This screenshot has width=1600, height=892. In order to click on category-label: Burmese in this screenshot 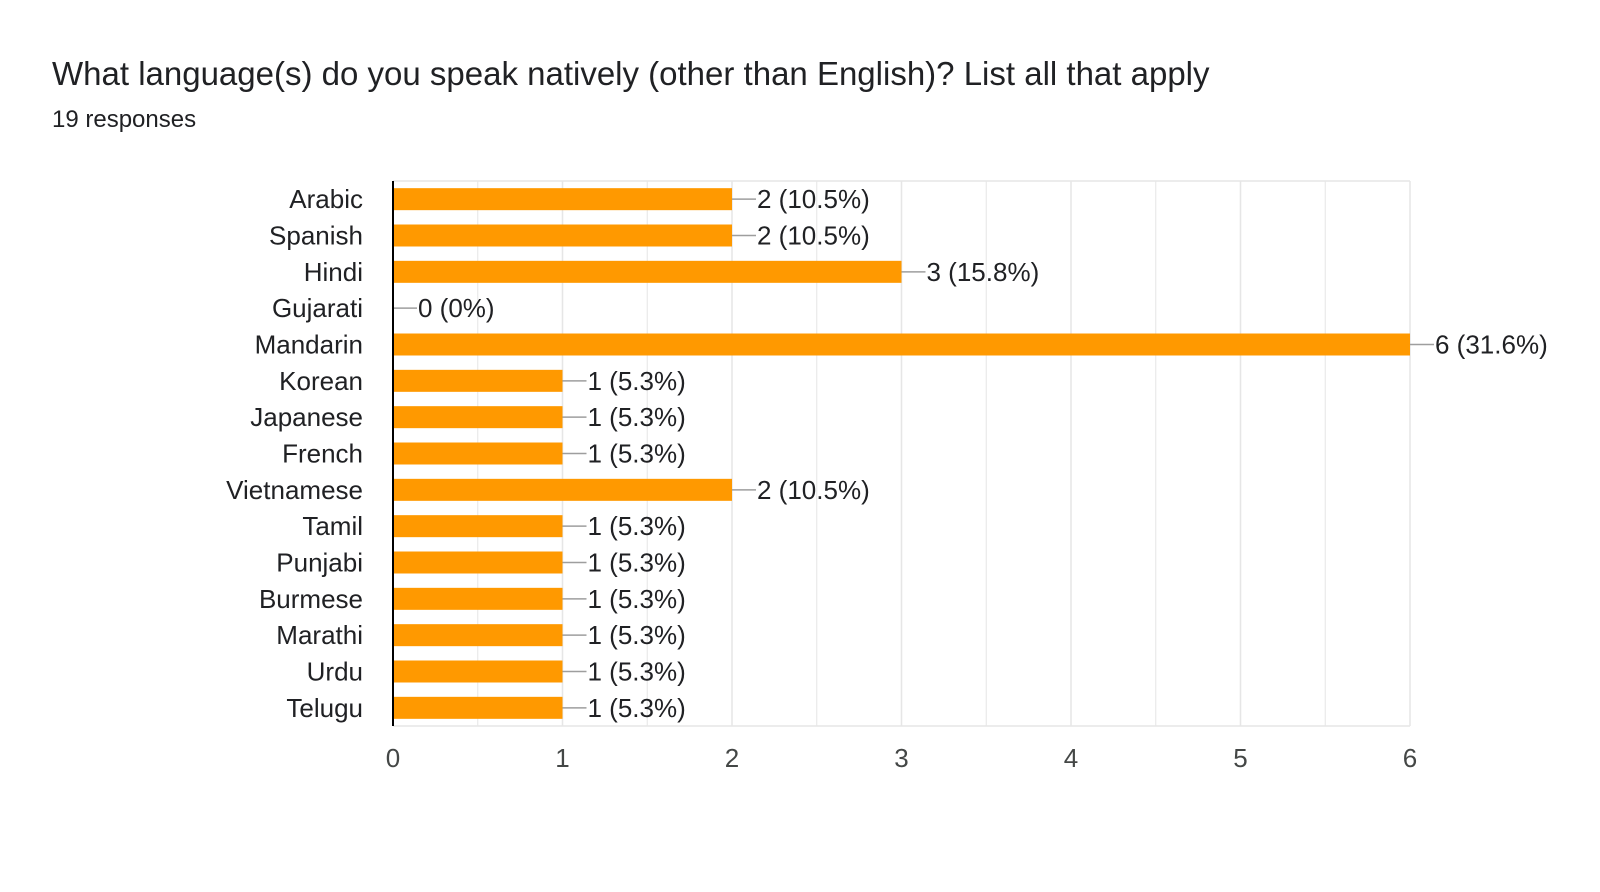, I will do `click(311, 599)`.